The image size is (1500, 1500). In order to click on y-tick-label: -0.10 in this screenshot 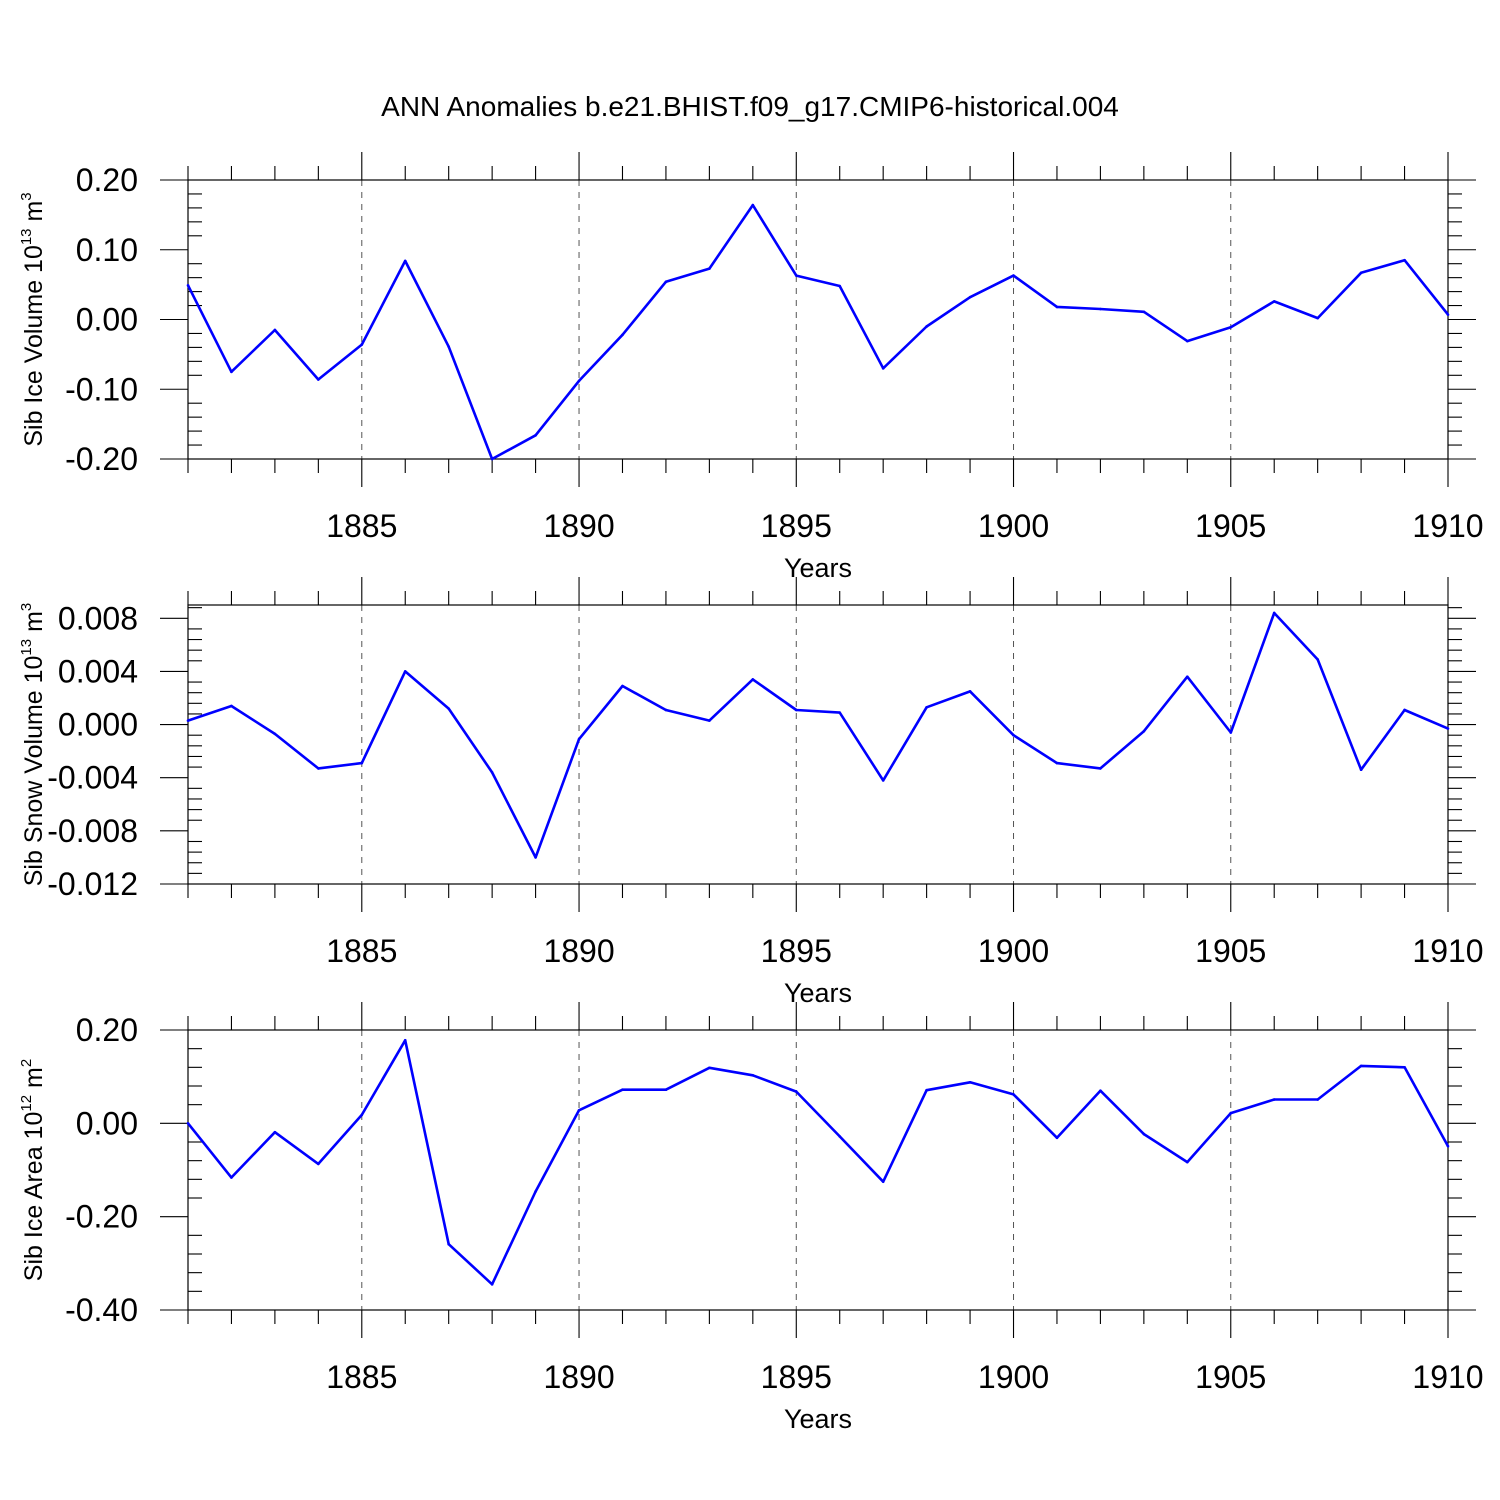, I will do `click(101, 389)`.